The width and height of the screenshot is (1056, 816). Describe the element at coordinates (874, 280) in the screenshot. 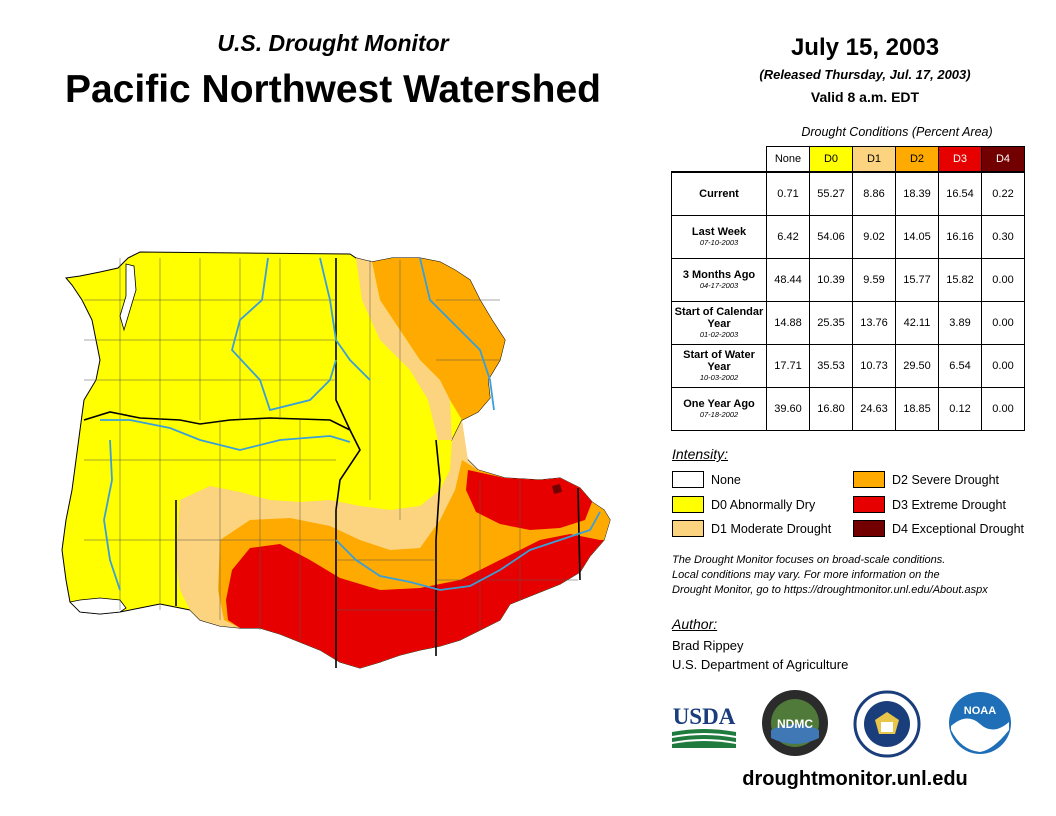

I see `table-cell: 9.59` at that location.